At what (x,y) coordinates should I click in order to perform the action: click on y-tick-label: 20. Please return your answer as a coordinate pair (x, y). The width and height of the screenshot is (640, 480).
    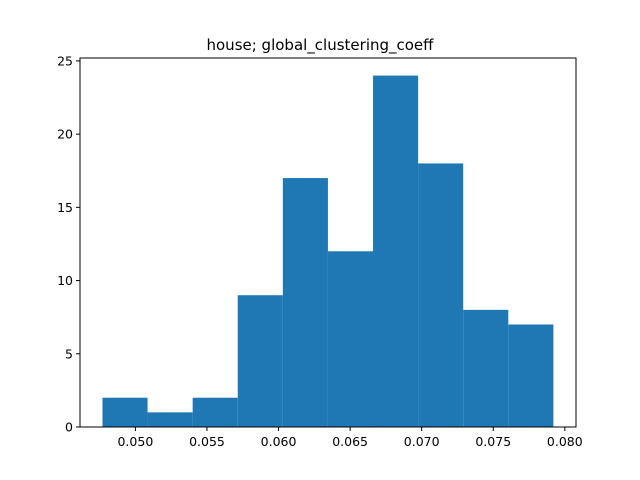
    Looking at the image, I should click on (65, 134).